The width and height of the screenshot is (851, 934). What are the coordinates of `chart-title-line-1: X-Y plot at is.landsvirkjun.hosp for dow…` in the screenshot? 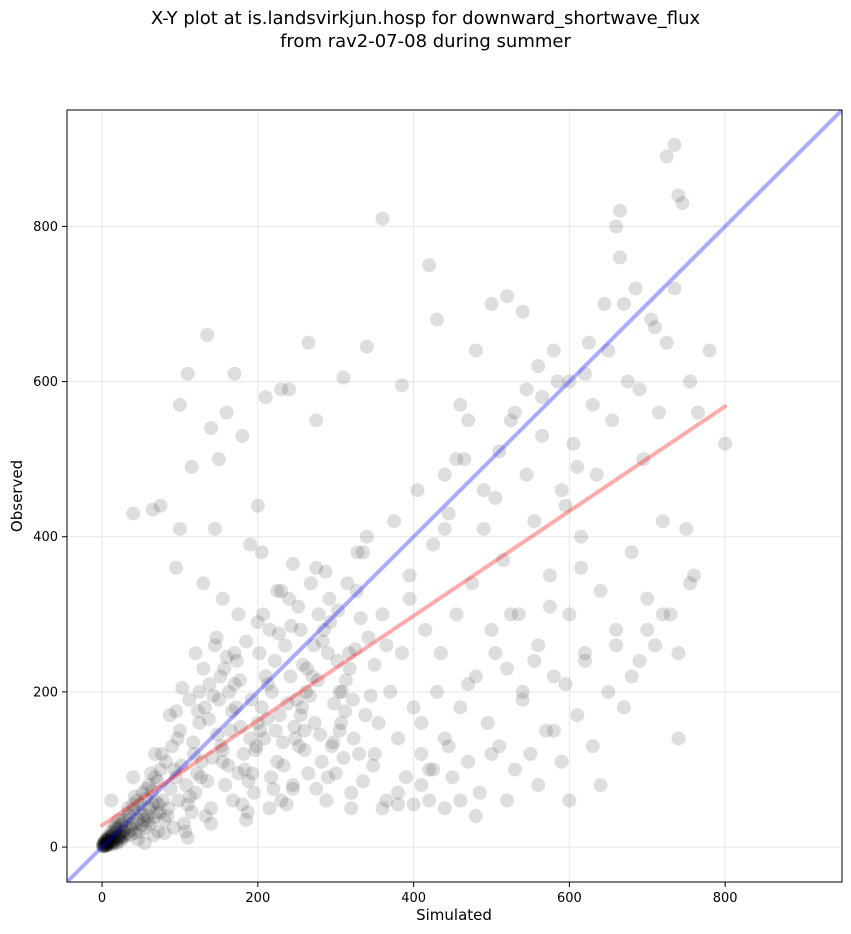 It's located at (425, 18).